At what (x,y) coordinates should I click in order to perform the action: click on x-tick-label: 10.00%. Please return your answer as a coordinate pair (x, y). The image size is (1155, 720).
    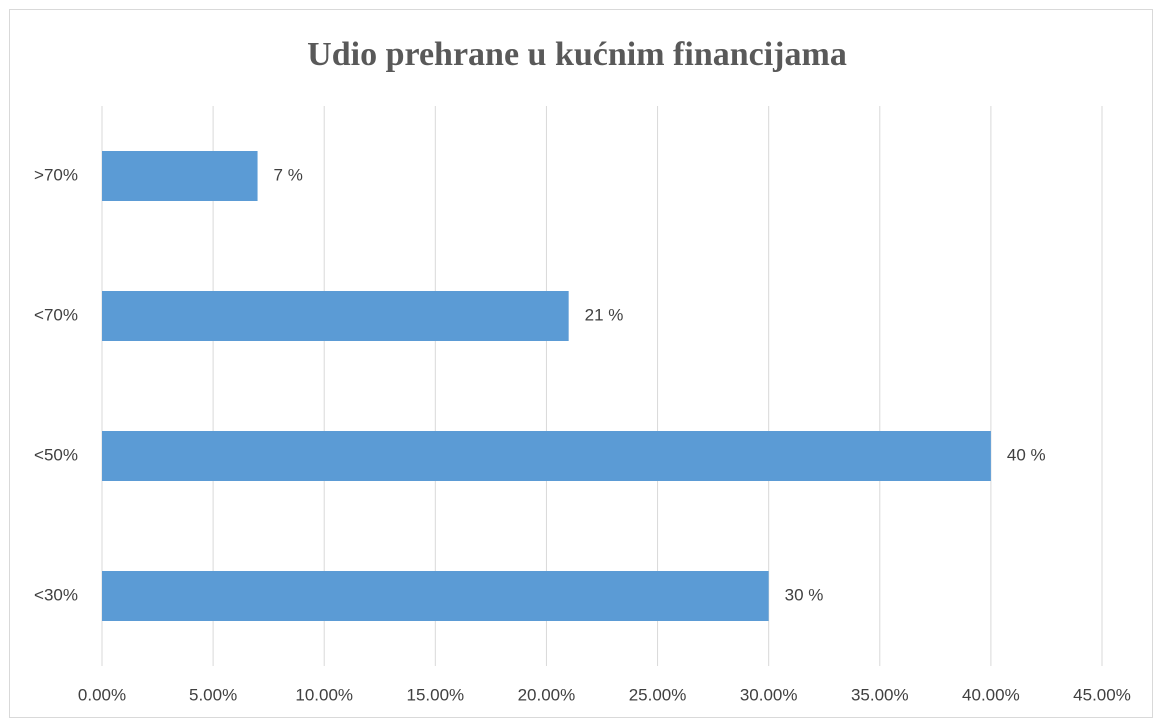
    Looking at the image, I should click on (324, 694).